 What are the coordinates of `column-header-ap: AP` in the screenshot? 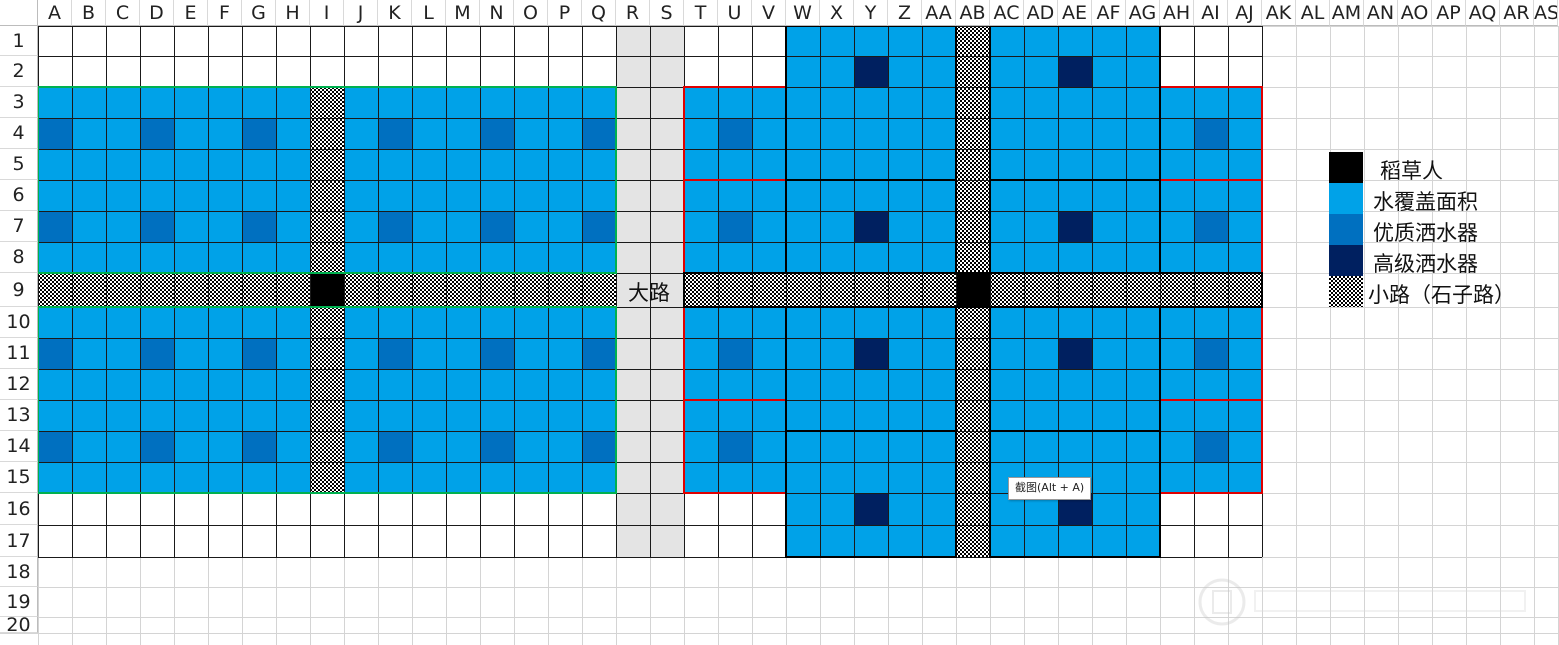 It's located at (1449, 13).